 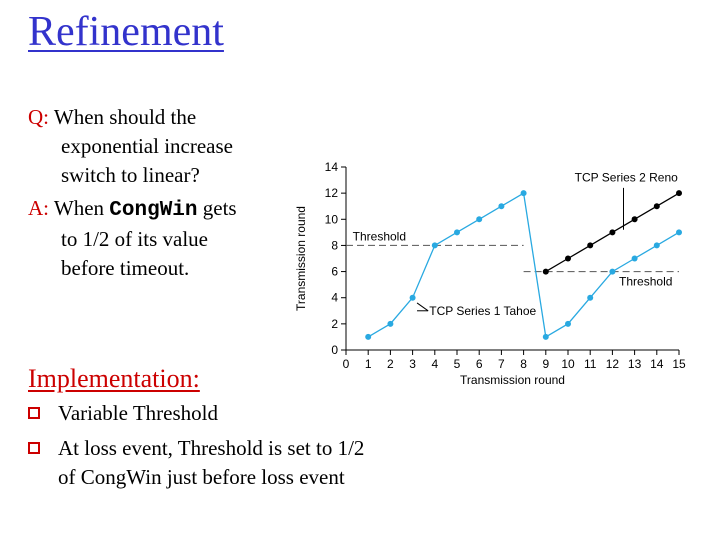 What do you see at coordinates (126, 32) in the screenshot?
I see `slide-title: Refinement` at bounding box center [126, 32].